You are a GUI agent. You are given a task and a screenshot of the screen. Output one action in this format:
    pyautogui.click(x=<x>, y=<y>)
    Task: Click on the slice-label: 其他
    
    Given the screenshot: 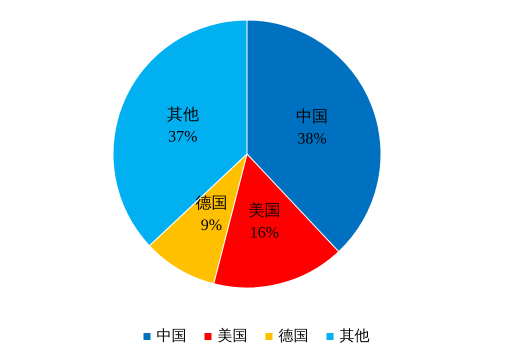 What is the action you would take?
    pyautogui.click(x=182, y=115)
    